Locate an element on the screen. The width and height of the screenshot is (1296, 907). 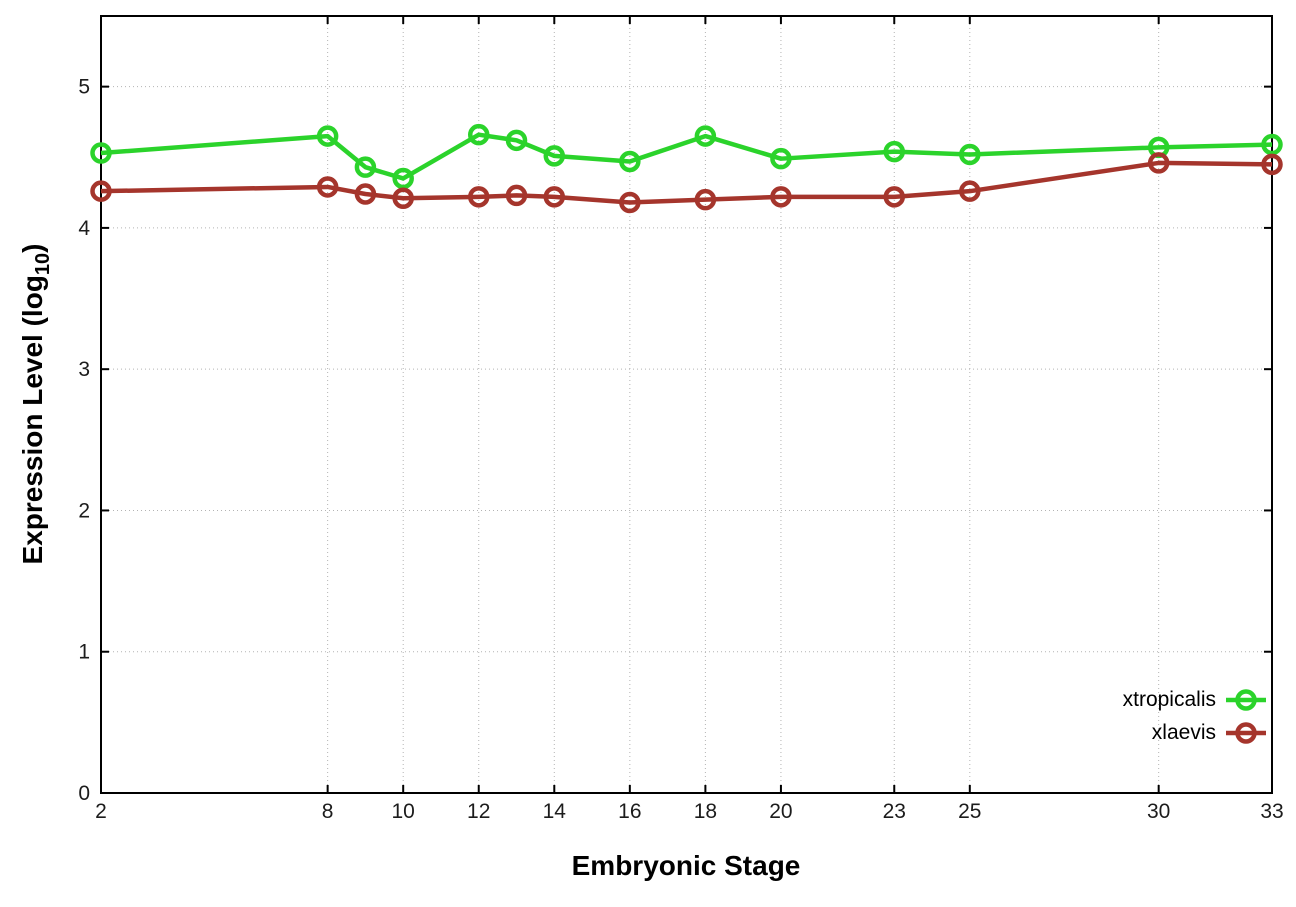
legend-item: xlaevis is located at coordinates (1194, 732).